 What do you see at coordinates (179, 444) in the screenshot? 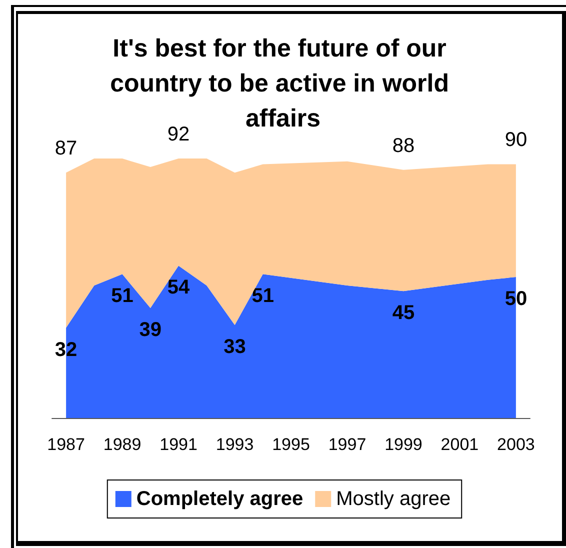
I see `x-tick-label: 1991` at bounding box center [179, 444].